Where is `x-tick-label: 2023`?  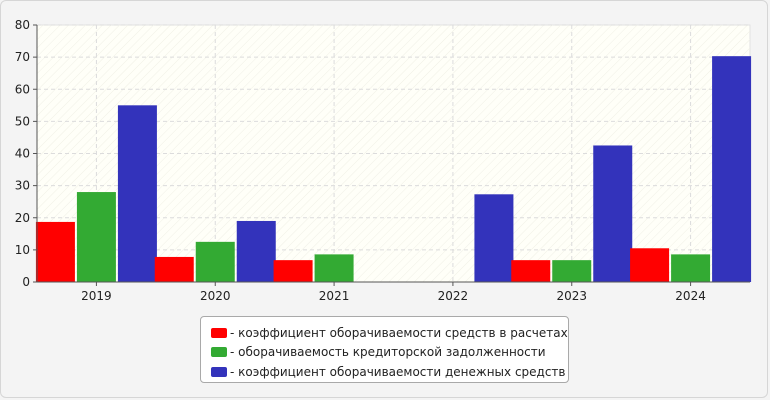 x-tick-label: 2023 is located at coordinates (571, 296).